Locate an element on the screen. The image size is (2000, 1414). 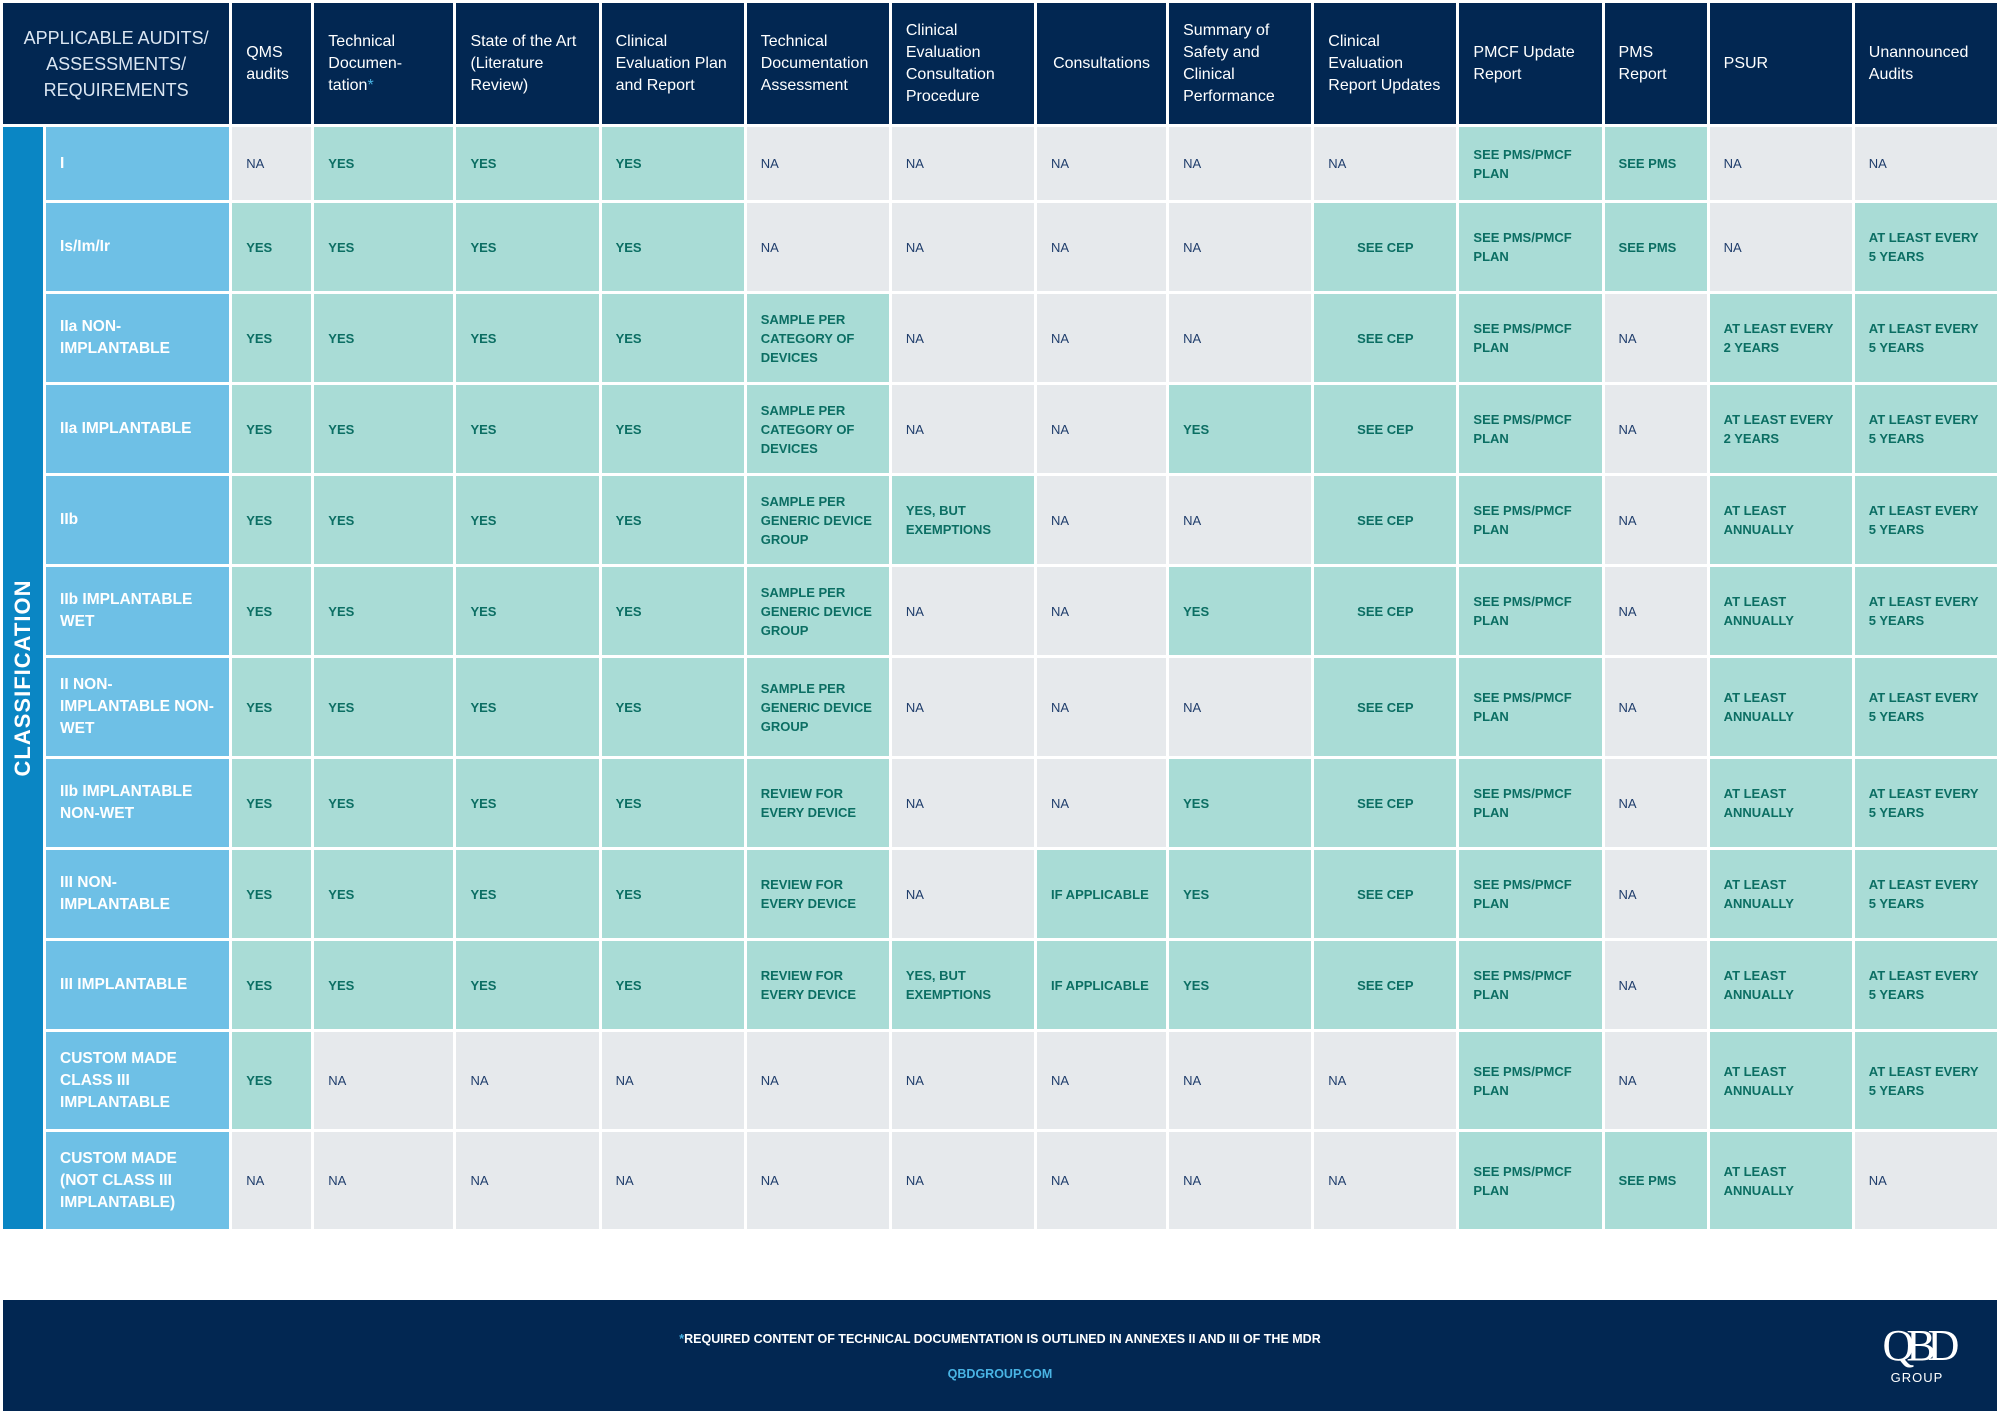
column-header: Clinical Evaluation Report Updates is located at coordinates (1385, 63).